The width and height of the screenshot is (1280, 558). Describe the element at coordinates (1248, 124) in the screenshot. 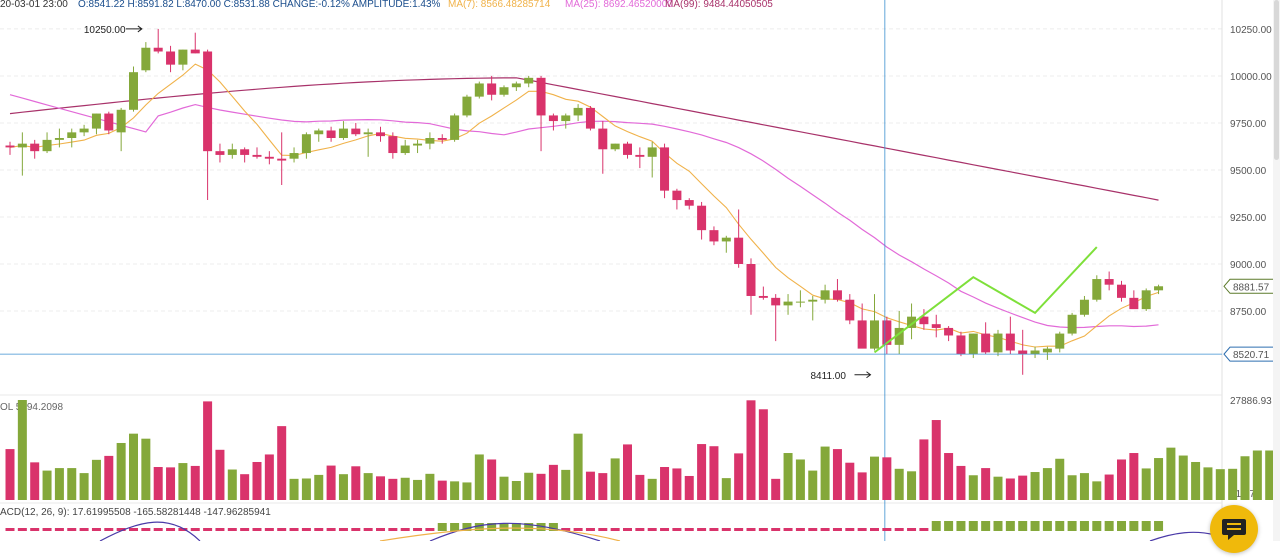

I see `price-tick-label: 9750.00` at that location.